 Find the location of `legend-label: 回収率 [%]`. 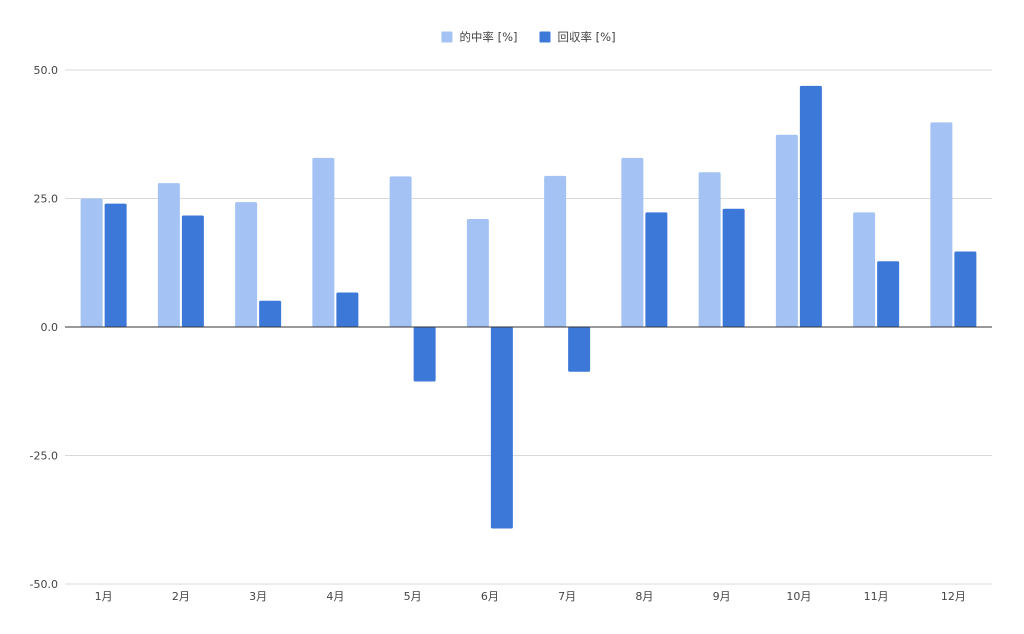

legend-label: 回収率 [%] is located at coordinates (587, 37).